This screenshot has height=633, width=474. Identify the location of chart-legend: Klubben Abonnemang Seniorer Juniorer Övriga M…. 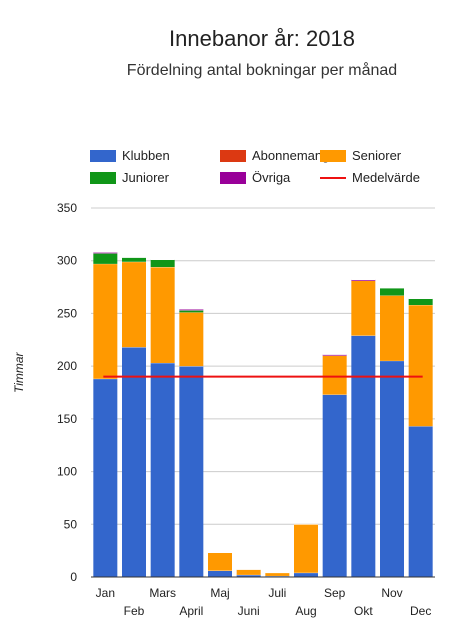
(270, 170).